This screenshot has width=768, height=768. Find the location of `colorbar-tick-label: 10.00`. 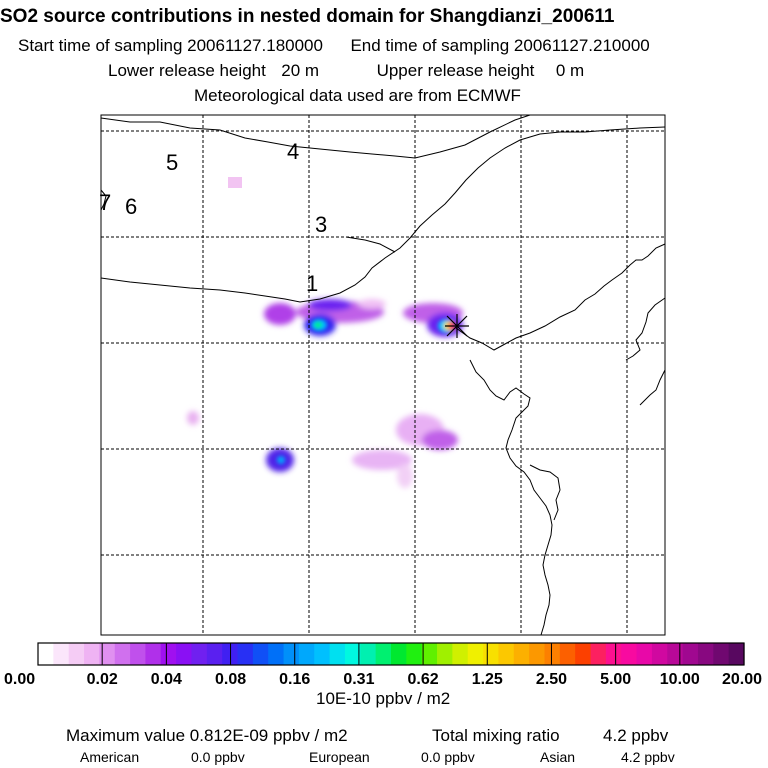

colorbar-tick-label: 10.00 is located at coordinates (680, 679).